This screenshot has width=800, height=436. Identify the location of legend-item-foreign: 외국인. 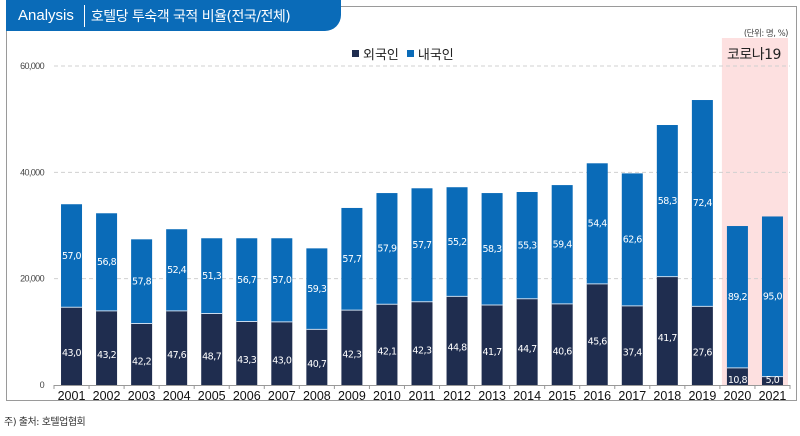
(375, 53).